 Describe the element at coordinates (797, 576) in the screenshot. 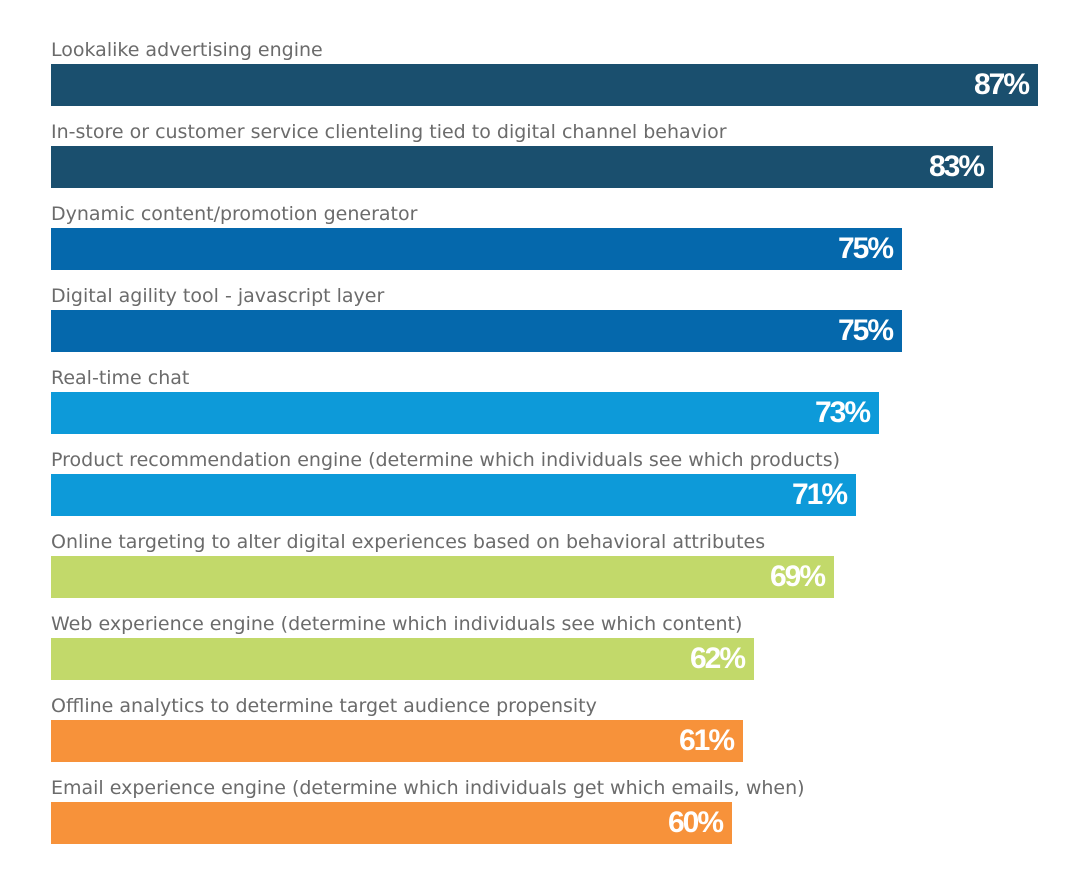

I see `bar-value-label: 69%` at that location.